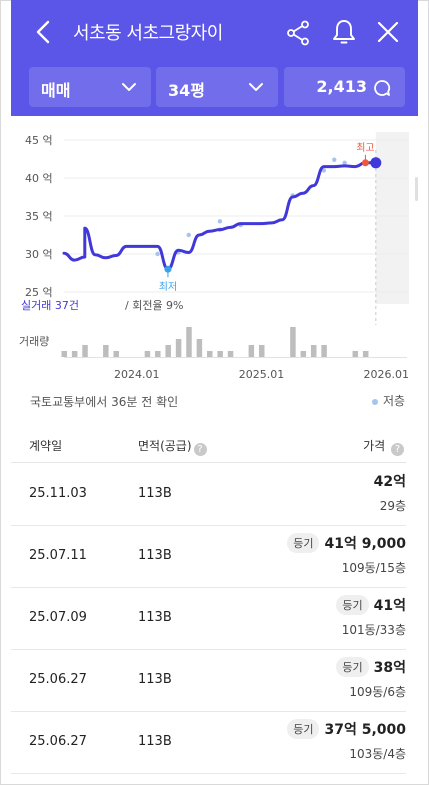  What do you see at coordinates (39, 216) in the screenshot?
I see `y-tick-label: 35 억` at bounding box center [39, 216].